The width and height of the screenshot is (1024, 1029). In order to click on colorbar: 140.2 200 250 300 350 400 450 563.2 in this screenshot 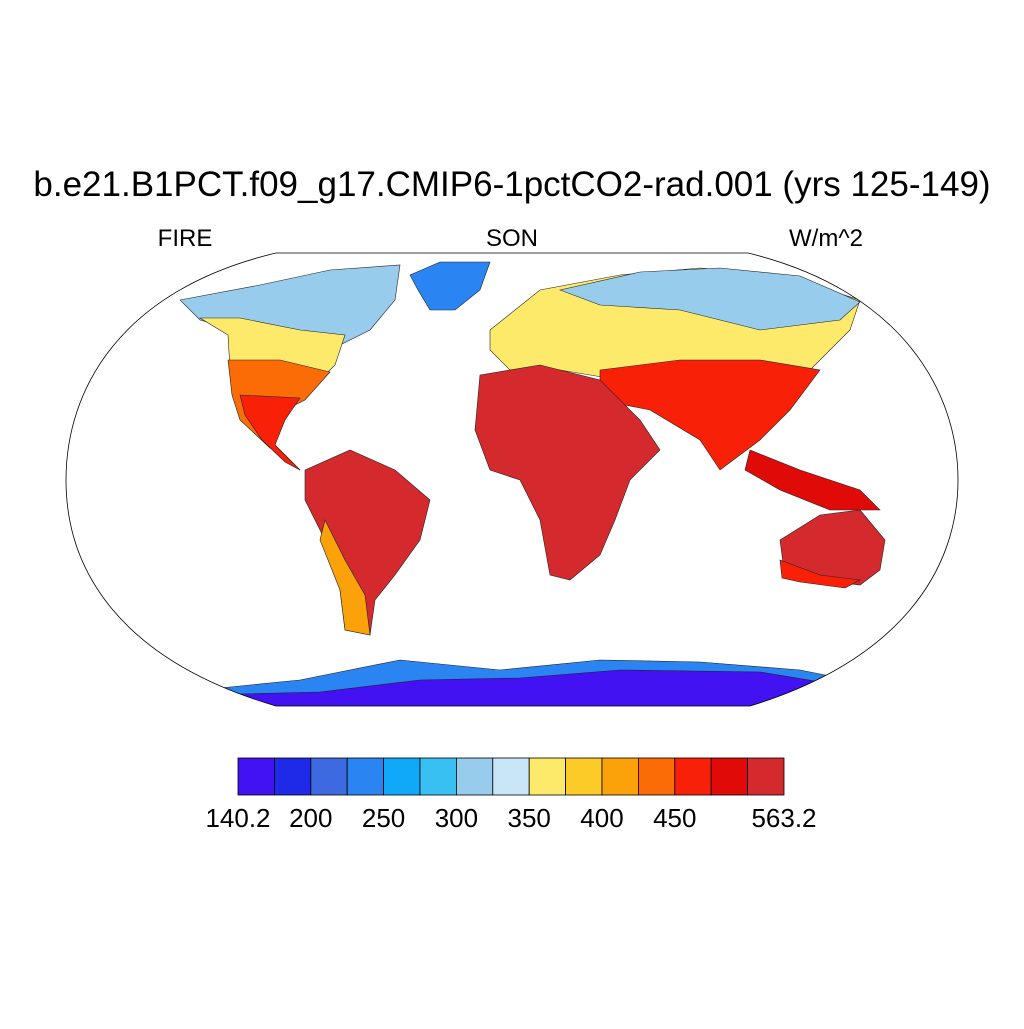, I will do `click(511, 795)`.